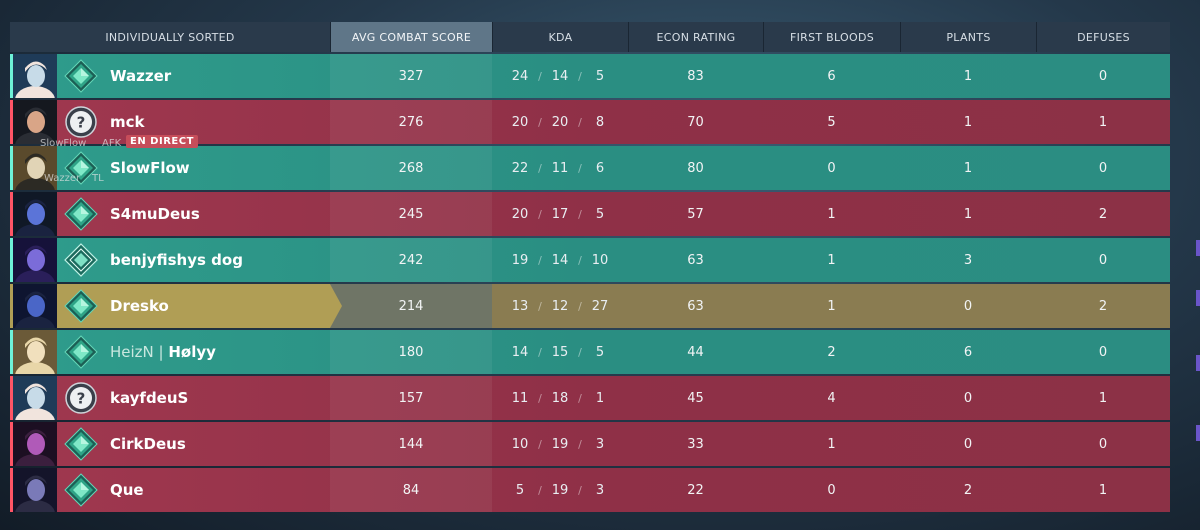  What do you see at coordinates (695, 122) in the screenshot?
I see `econ-value: 70` at bounding box center [695, 122].